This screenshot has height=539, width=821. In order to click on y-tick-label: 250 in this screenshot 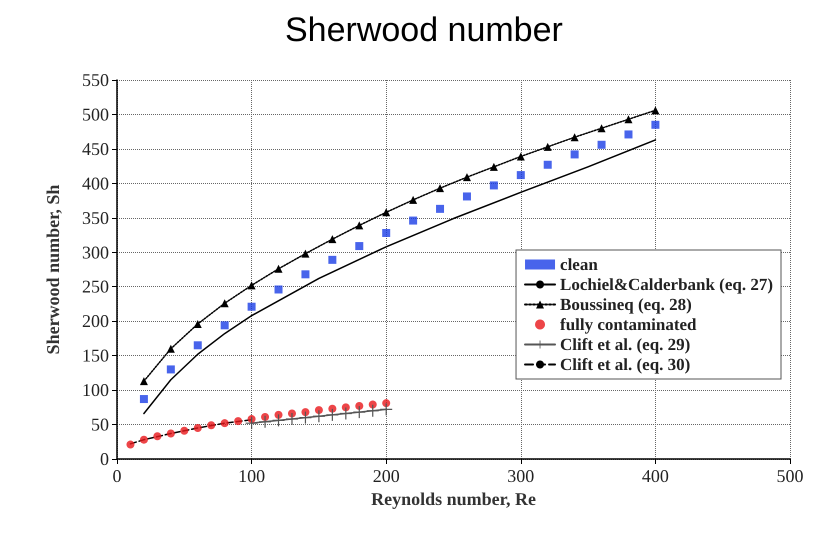, I will do `click(95, 286)`.